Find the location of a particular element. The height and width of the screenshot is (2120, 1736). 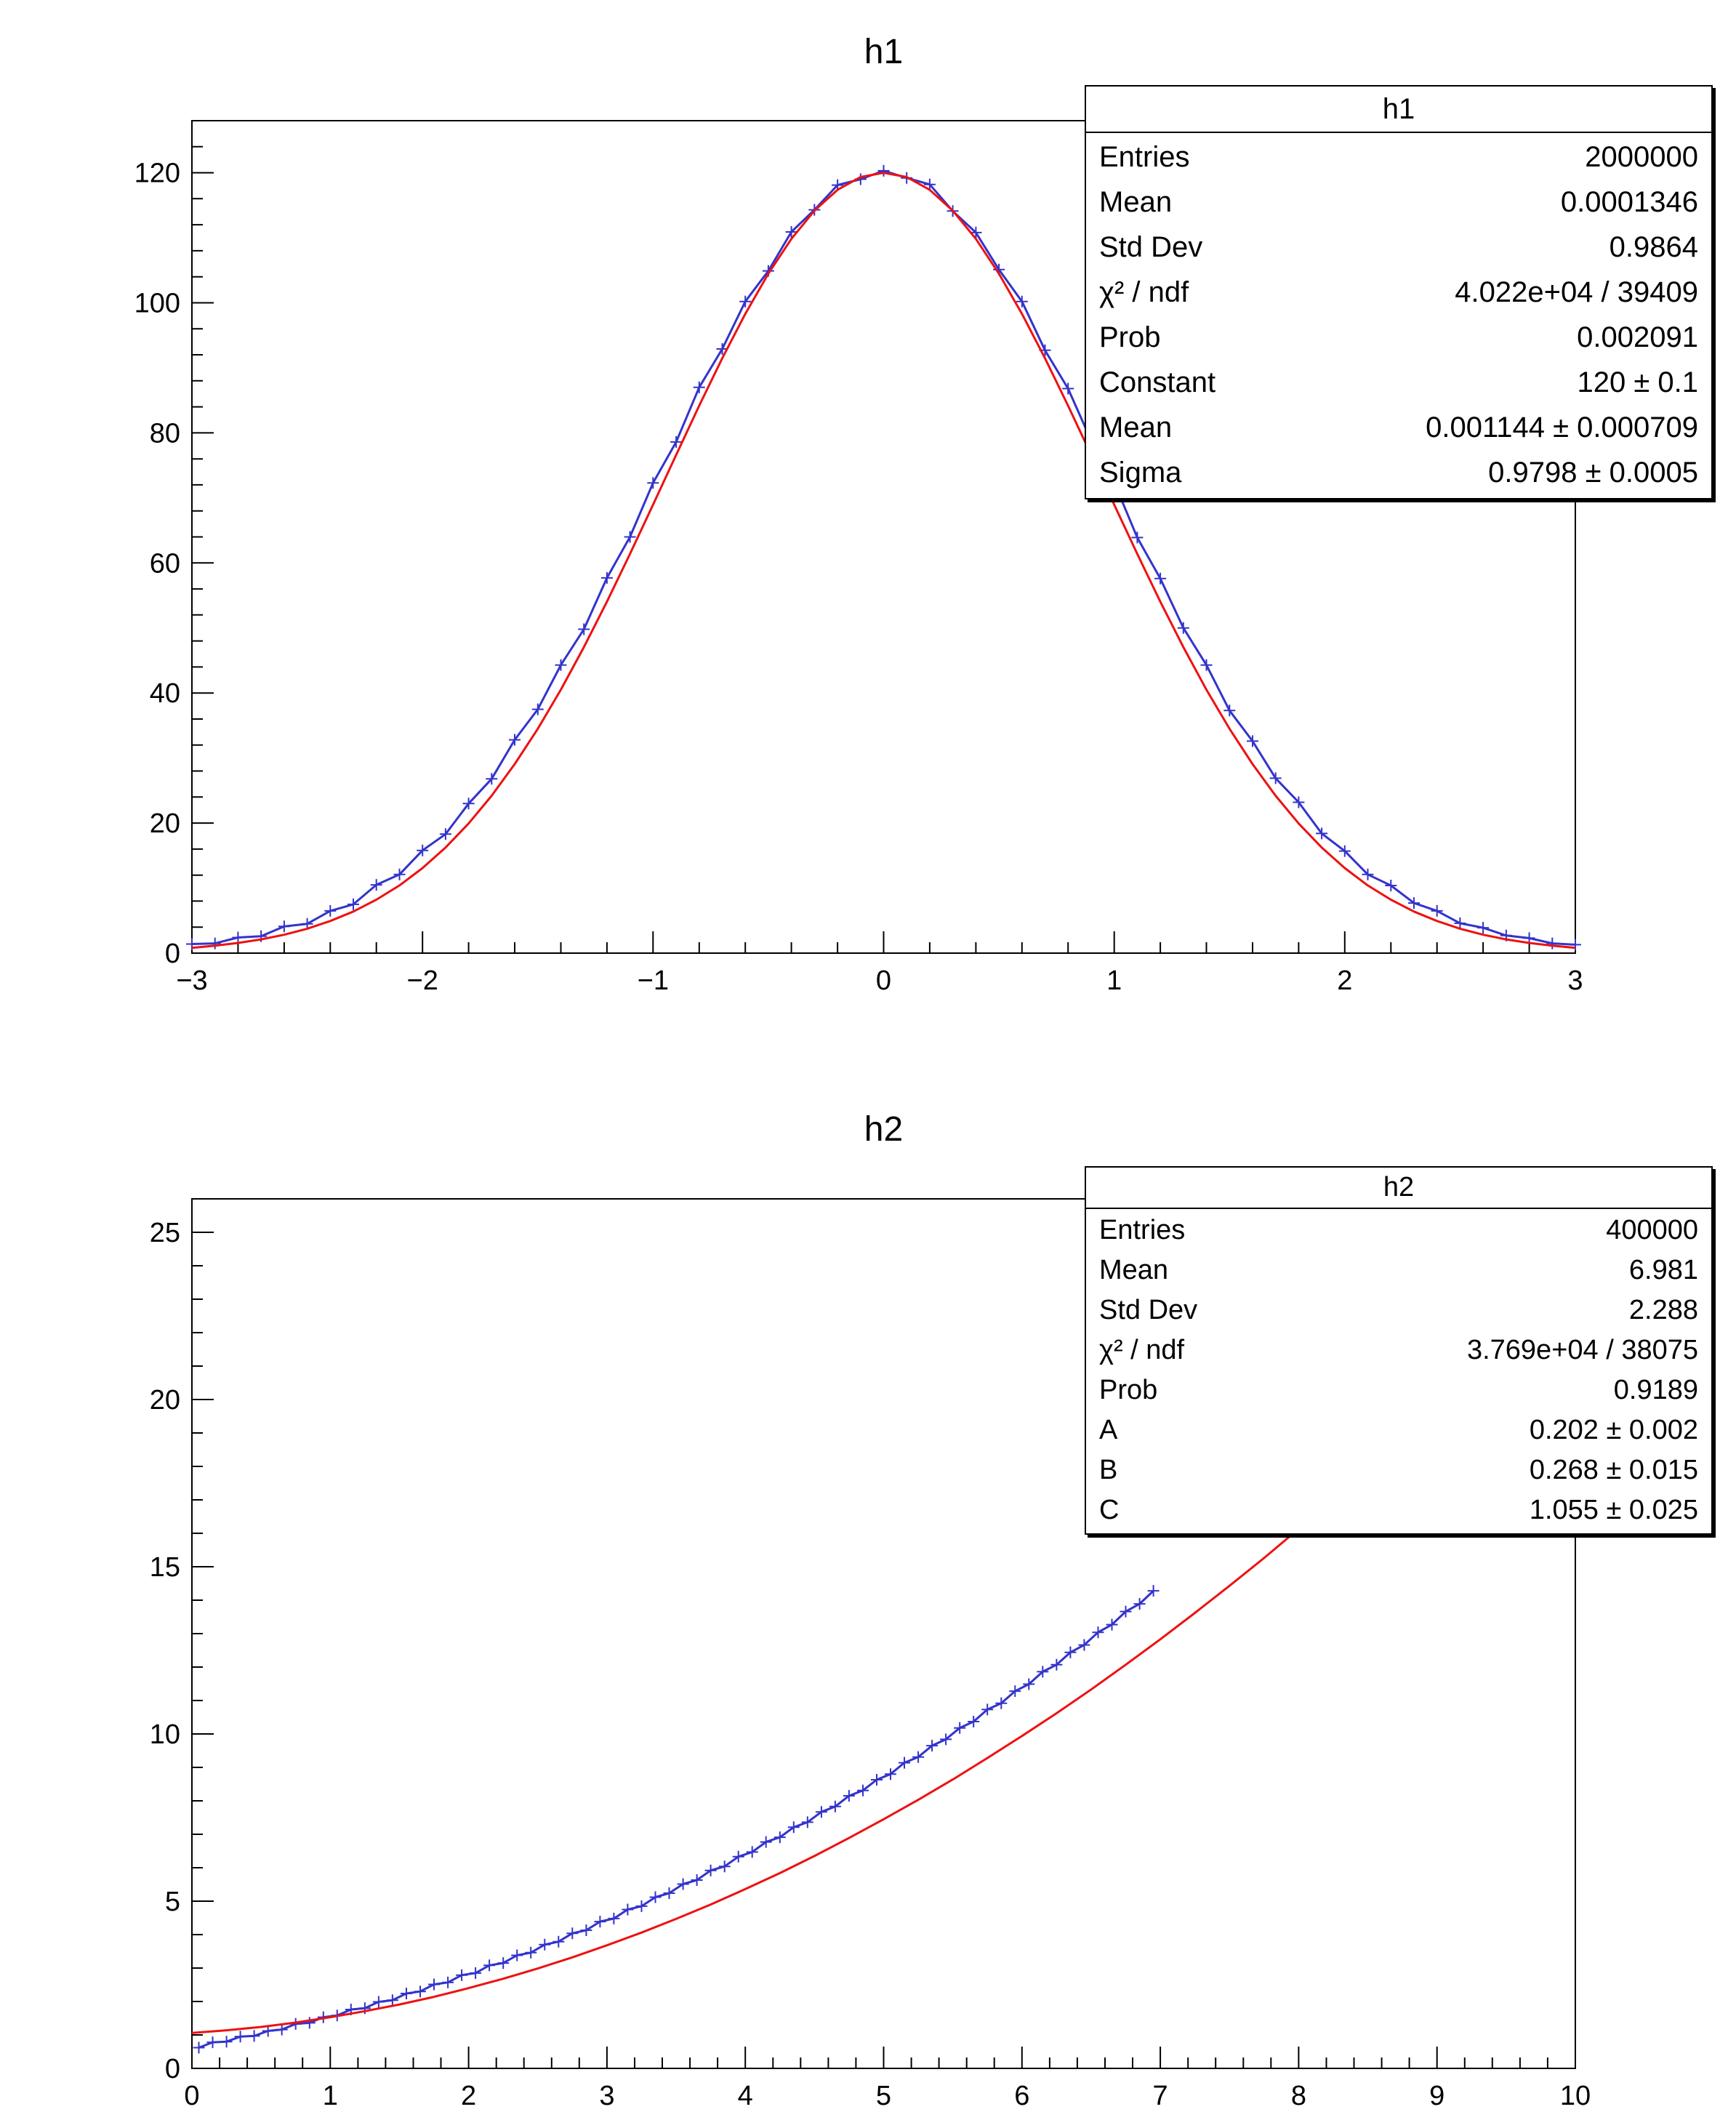

x-tick-label: −3 is located at coordinates (191, 980).